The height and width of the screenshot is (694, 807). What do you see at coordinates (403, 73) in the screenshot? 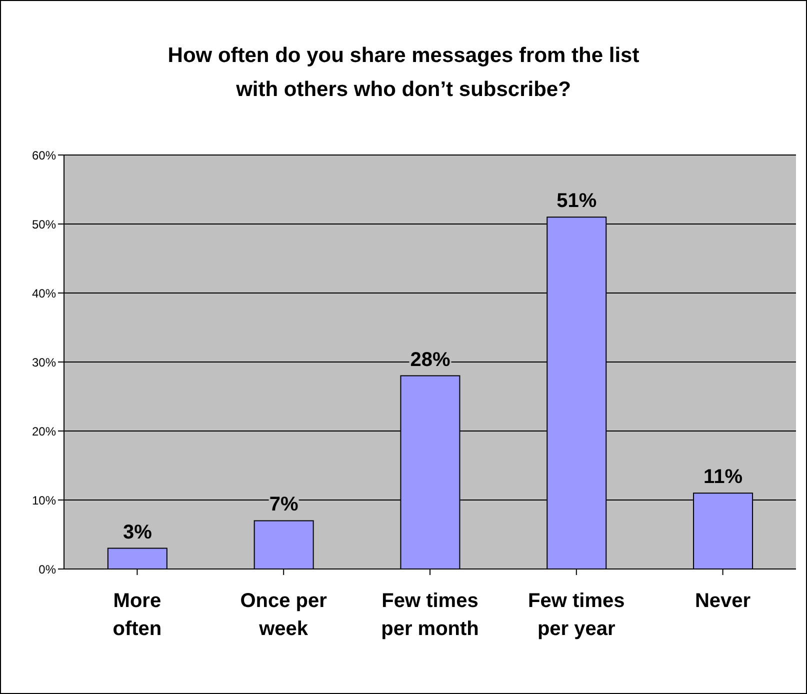
I see `chart-title: How often do you share messages from the list with others who don’t subscribe?` at bounding box center [403, 73].